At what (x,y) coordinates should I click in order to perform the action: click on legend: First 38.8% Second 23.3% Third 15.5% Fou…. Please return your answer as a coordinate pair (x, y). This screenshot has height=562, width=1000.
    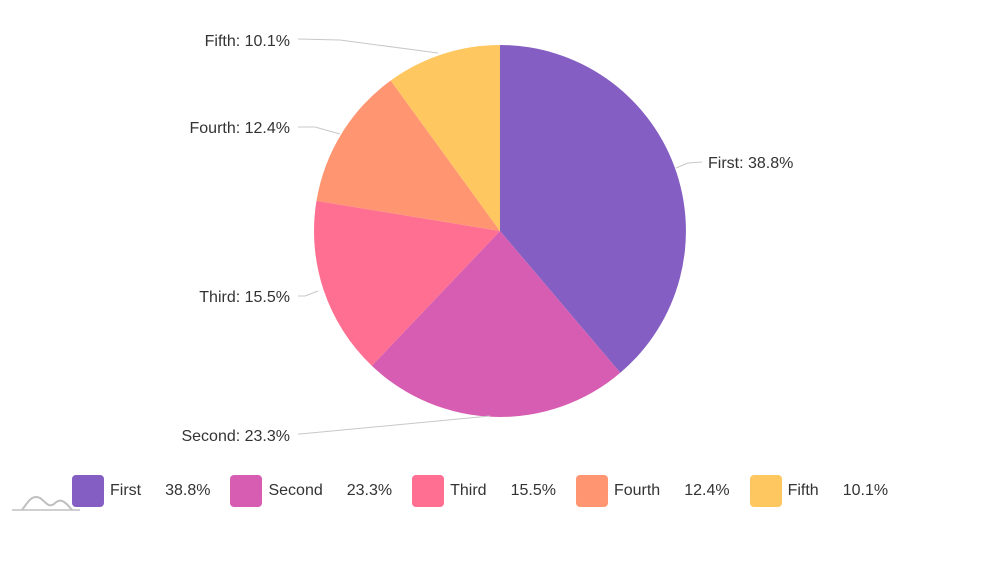
    Looking at the image, I should click on (490, 491).